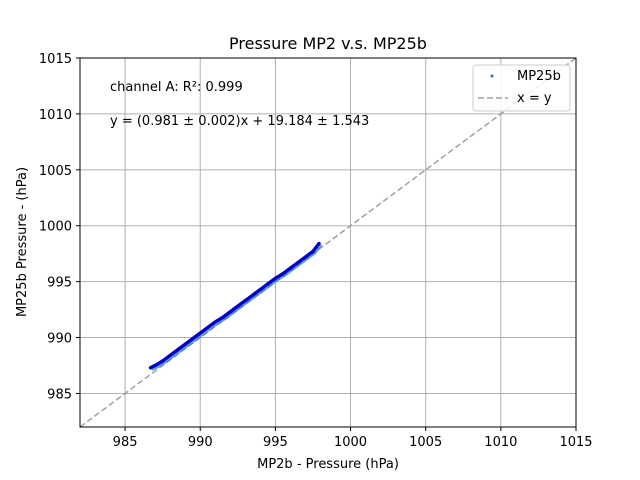 This screenshot has width=640, height=480. Describe the element at coordinates (350, 442) in the screenshot. I see `x-tick-label: 1000` at that location.